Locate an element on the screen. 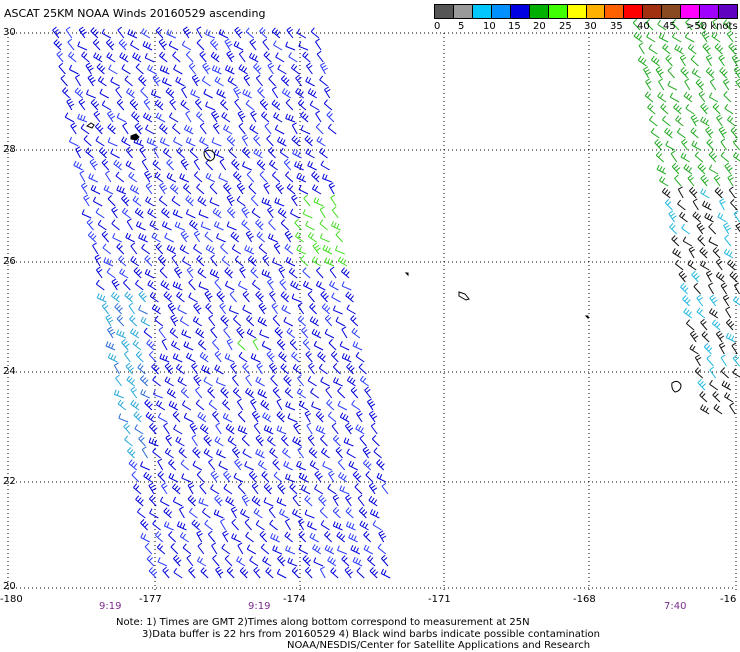 The height and width of the screenshot is (652, 740). legend-label: 10 is located at coordinates (489, 26).